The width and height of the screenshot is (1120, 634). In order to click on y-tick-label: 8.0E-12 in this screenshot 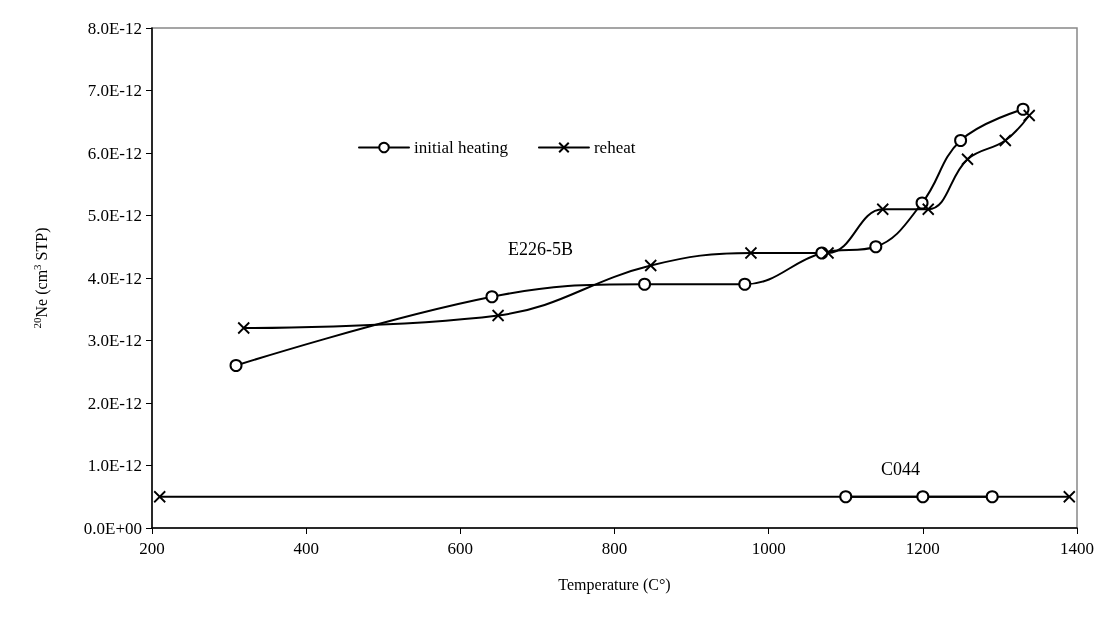, I will do `click(114, 28)`.